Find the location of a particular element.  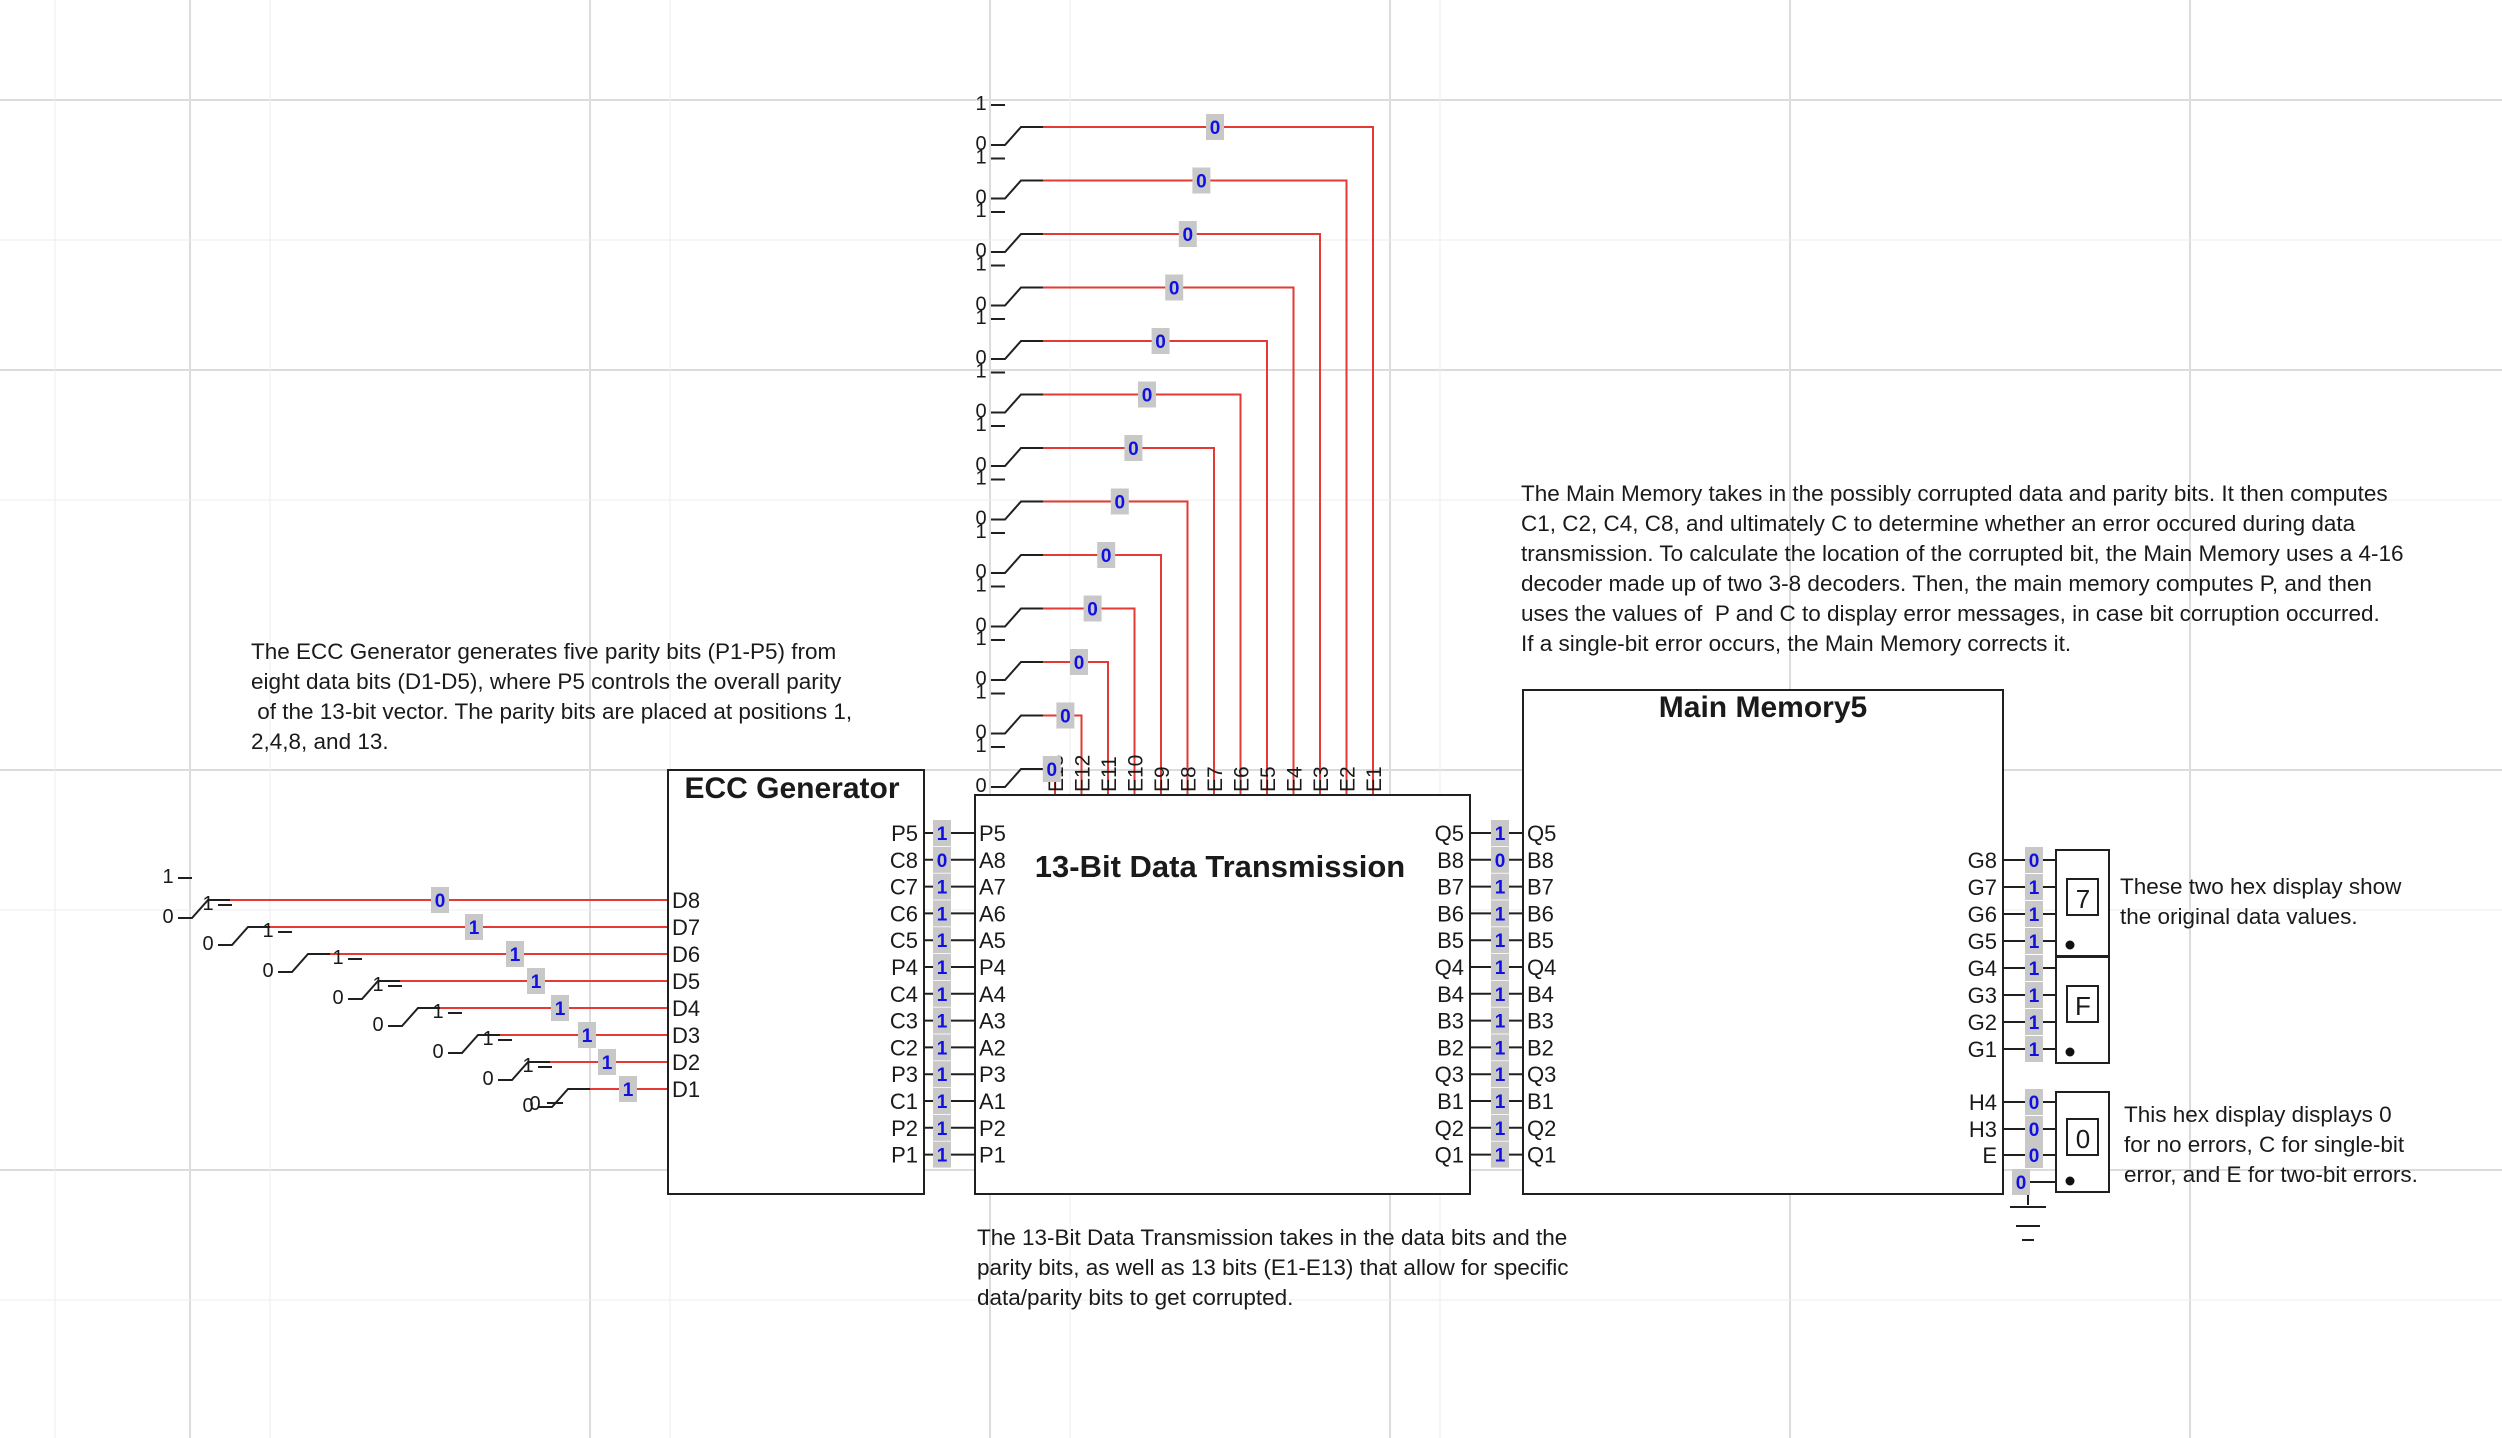

tx-output-b6: B6 is located at coordinates (1450, 913).